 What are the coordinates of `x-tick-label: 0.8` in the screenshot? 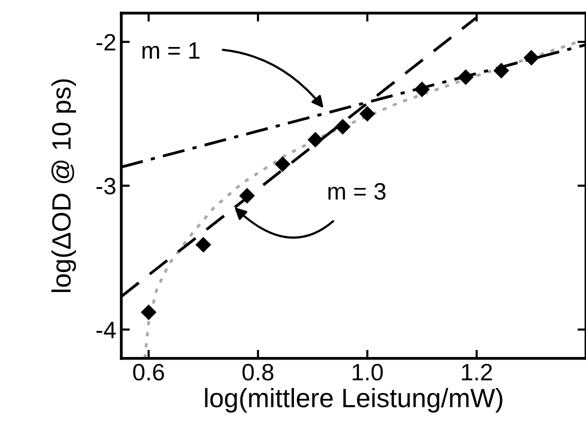 It's located at (258, 372).